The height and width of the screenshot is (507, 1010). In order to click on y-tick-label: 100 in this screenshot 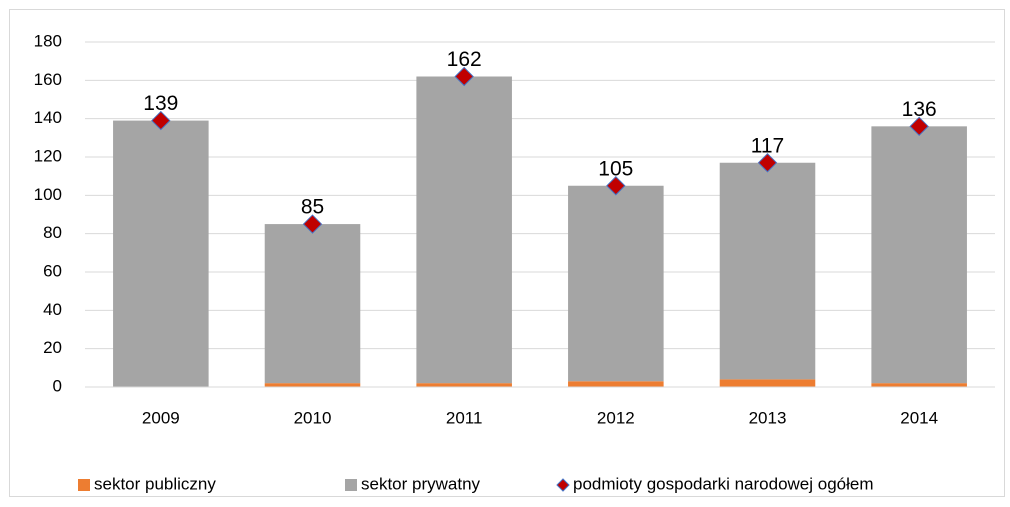, I will do `click(48, 194)`.